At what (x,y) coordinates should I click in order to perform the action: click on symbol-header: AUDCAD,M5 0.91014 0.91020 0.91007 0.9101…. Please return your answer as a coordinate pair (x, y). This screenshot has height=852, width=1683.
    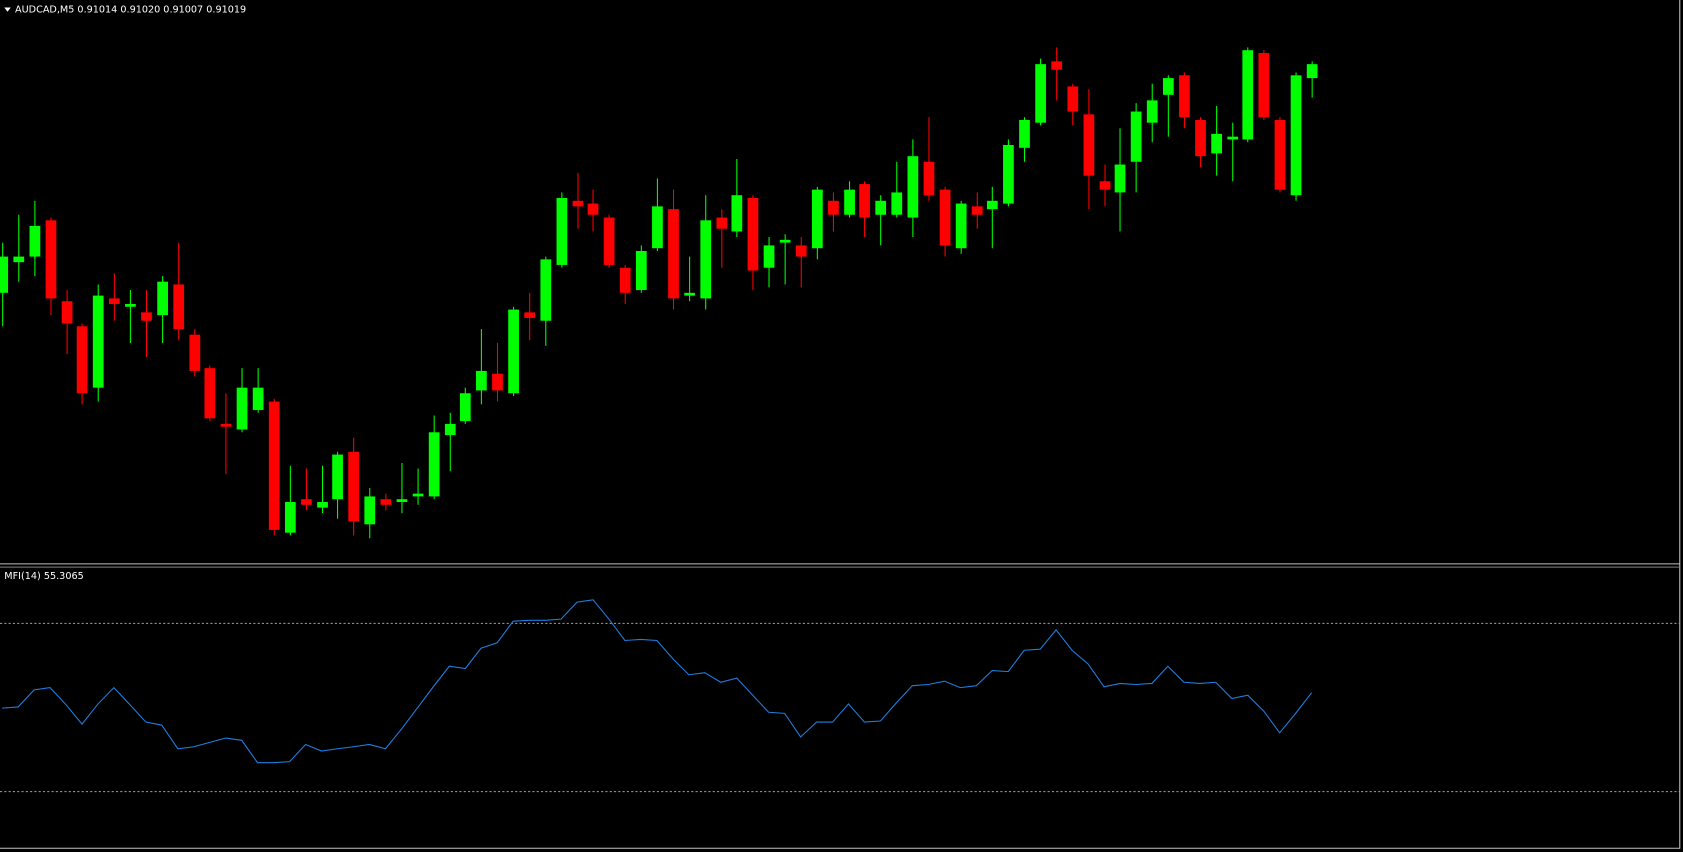
    Looking at the image, I should click on (130, 10).